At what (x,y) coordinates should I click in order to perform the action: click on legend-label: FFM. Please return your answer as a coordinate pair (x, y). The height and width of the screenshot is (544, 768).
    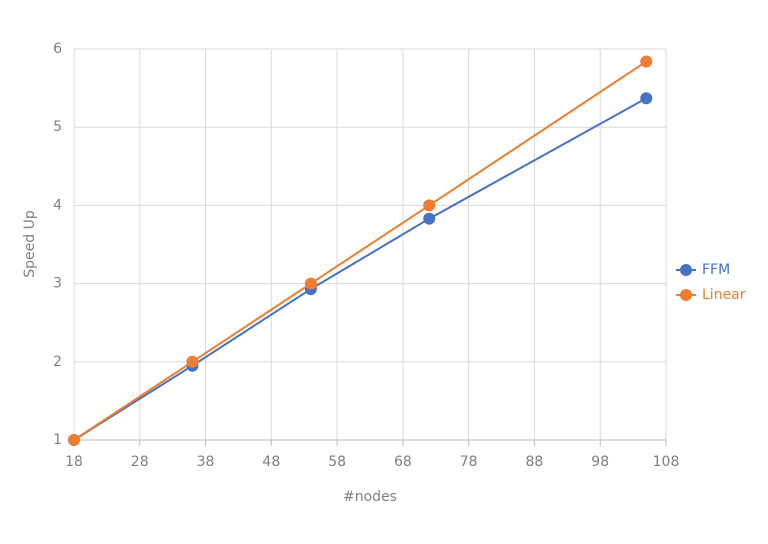
    Looking at the image, I should click on (716, 270).